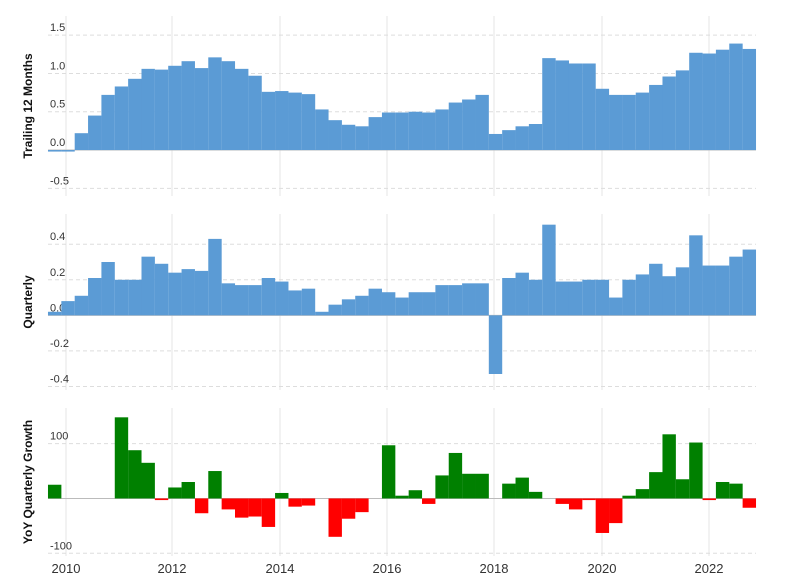 Image resolution: width=794 pixels, height=580 pixels. I want to click on y-tick-label: 100, so click(59, 437).